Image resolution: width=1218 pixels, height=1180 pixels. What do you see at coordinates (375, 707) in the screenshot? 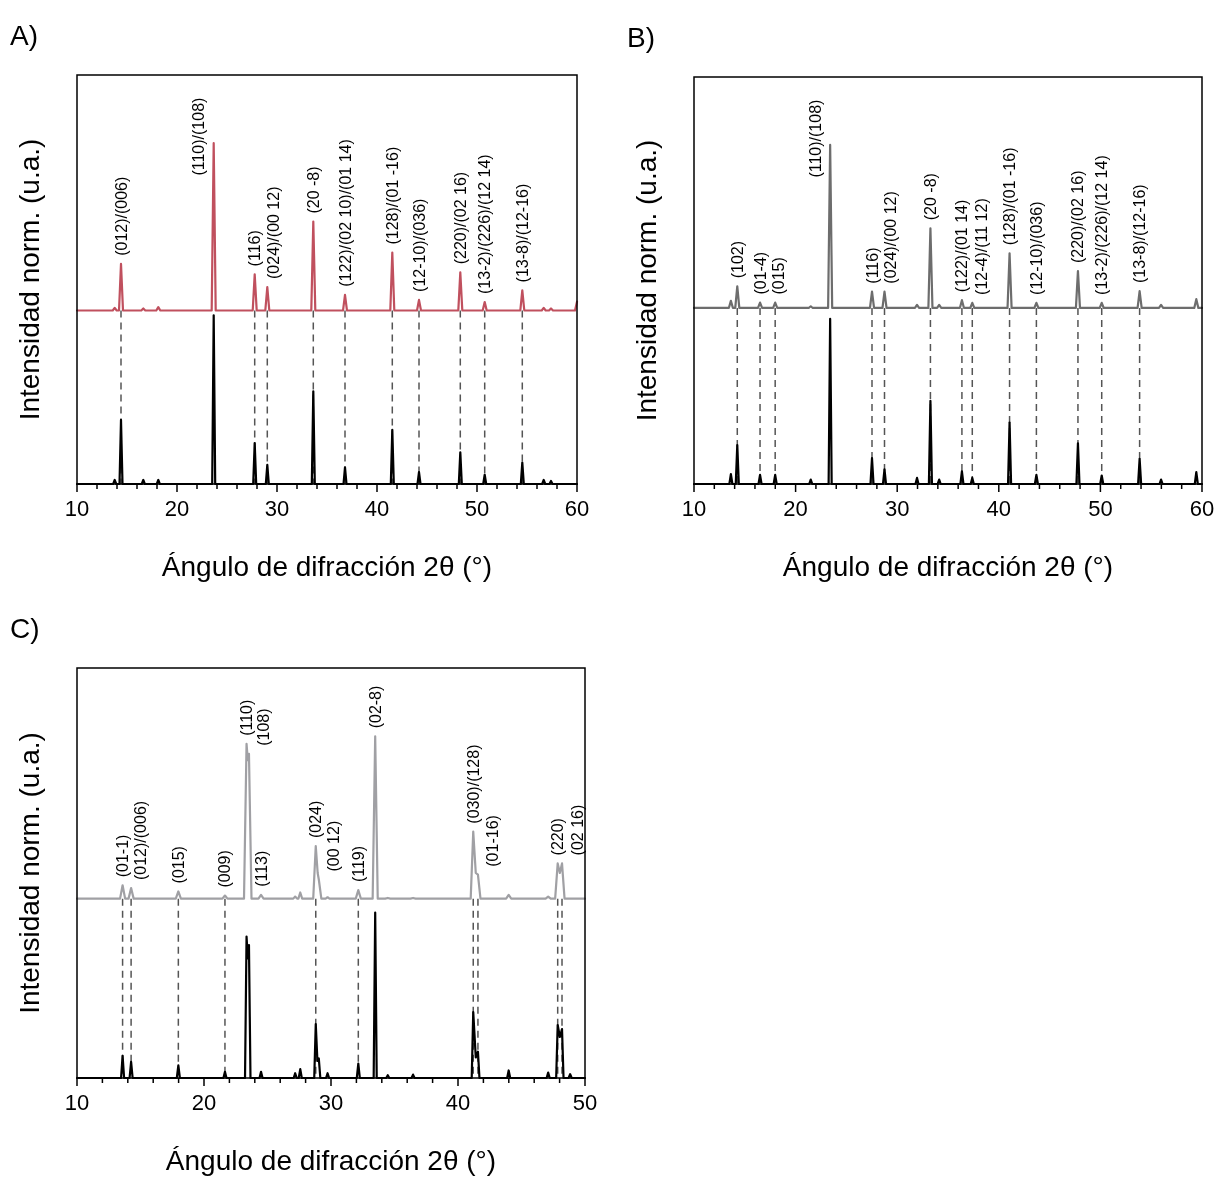
I see `annotation: (02-8)` at bounding box center [375, 707].